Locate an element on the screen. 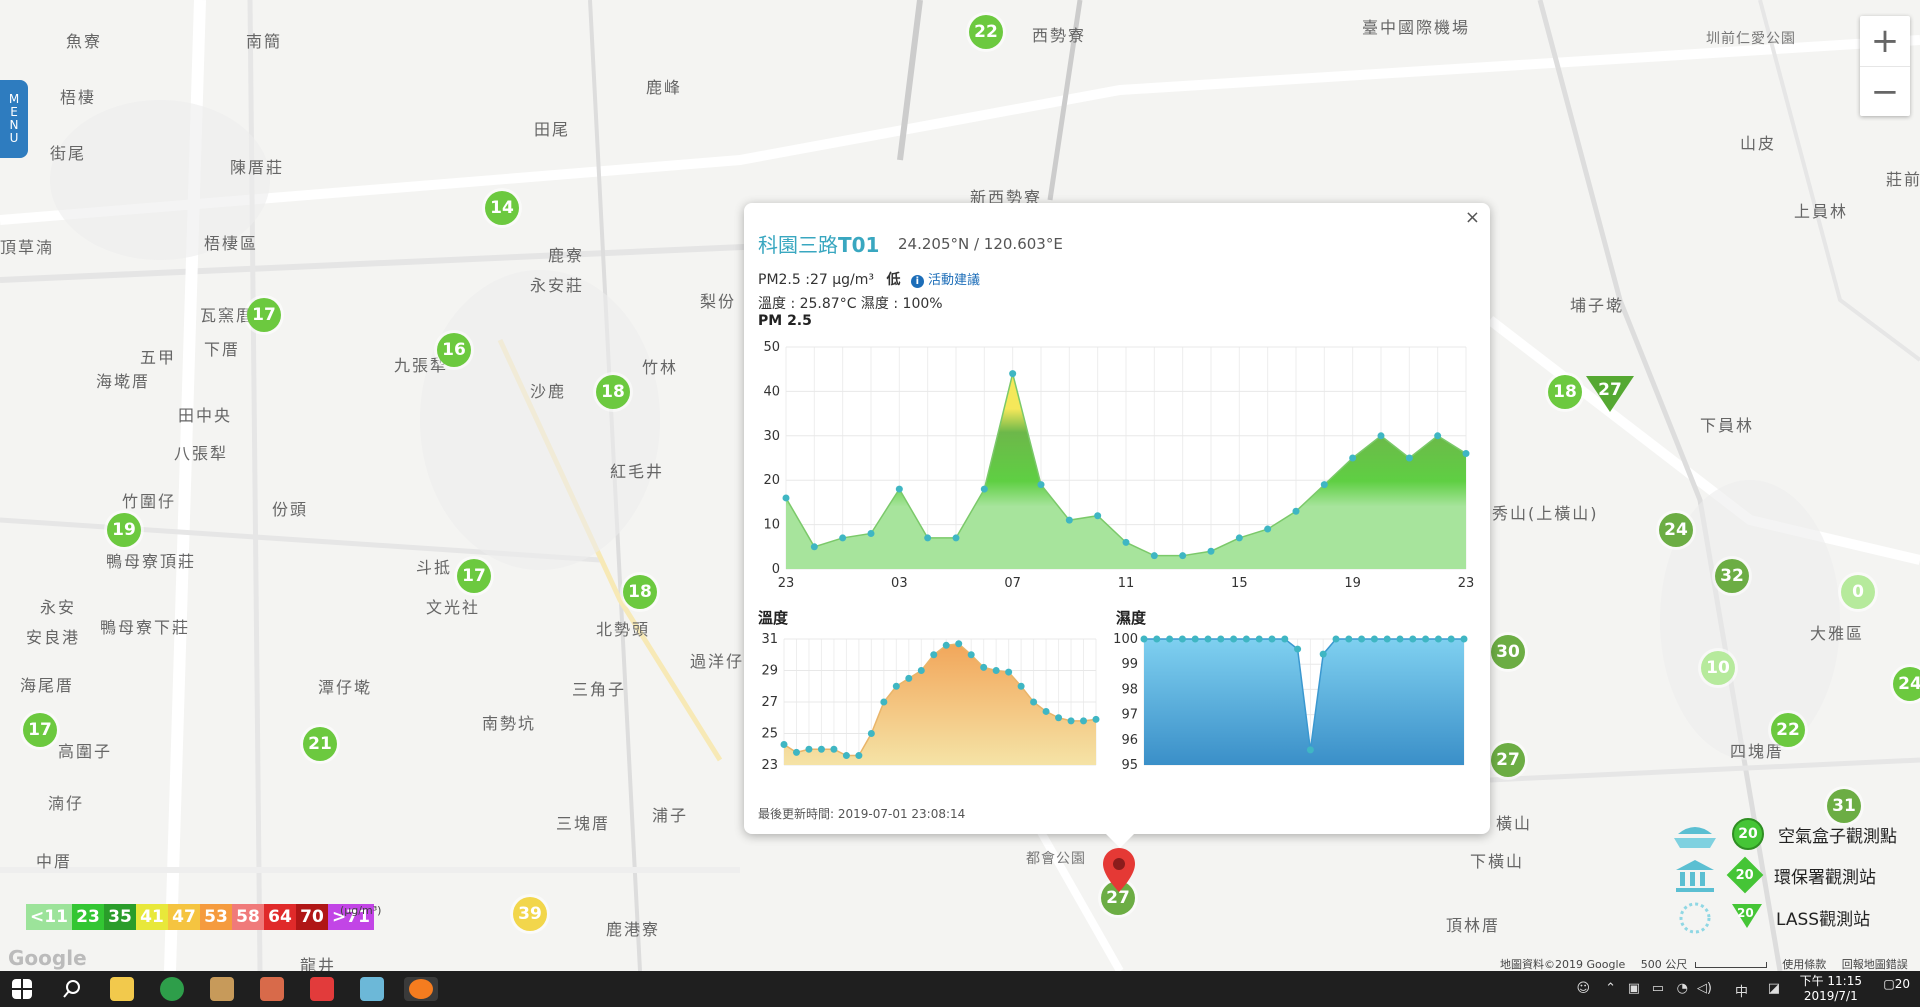  wifi-icon: ◔ is located at coordinates (1682, 988).